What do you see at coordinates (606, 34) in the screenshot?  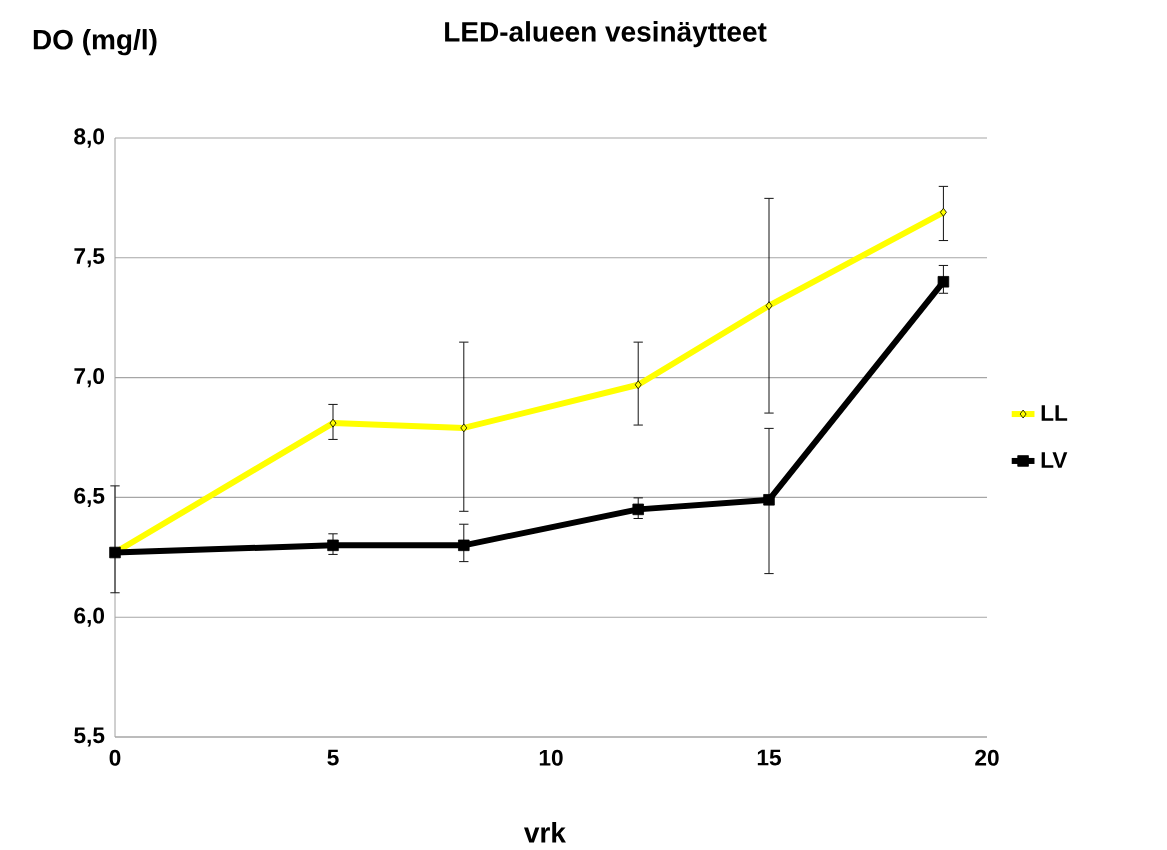 I see `chart-title: LED-alueen vesinäytteet` at bounding box center [606, 34].